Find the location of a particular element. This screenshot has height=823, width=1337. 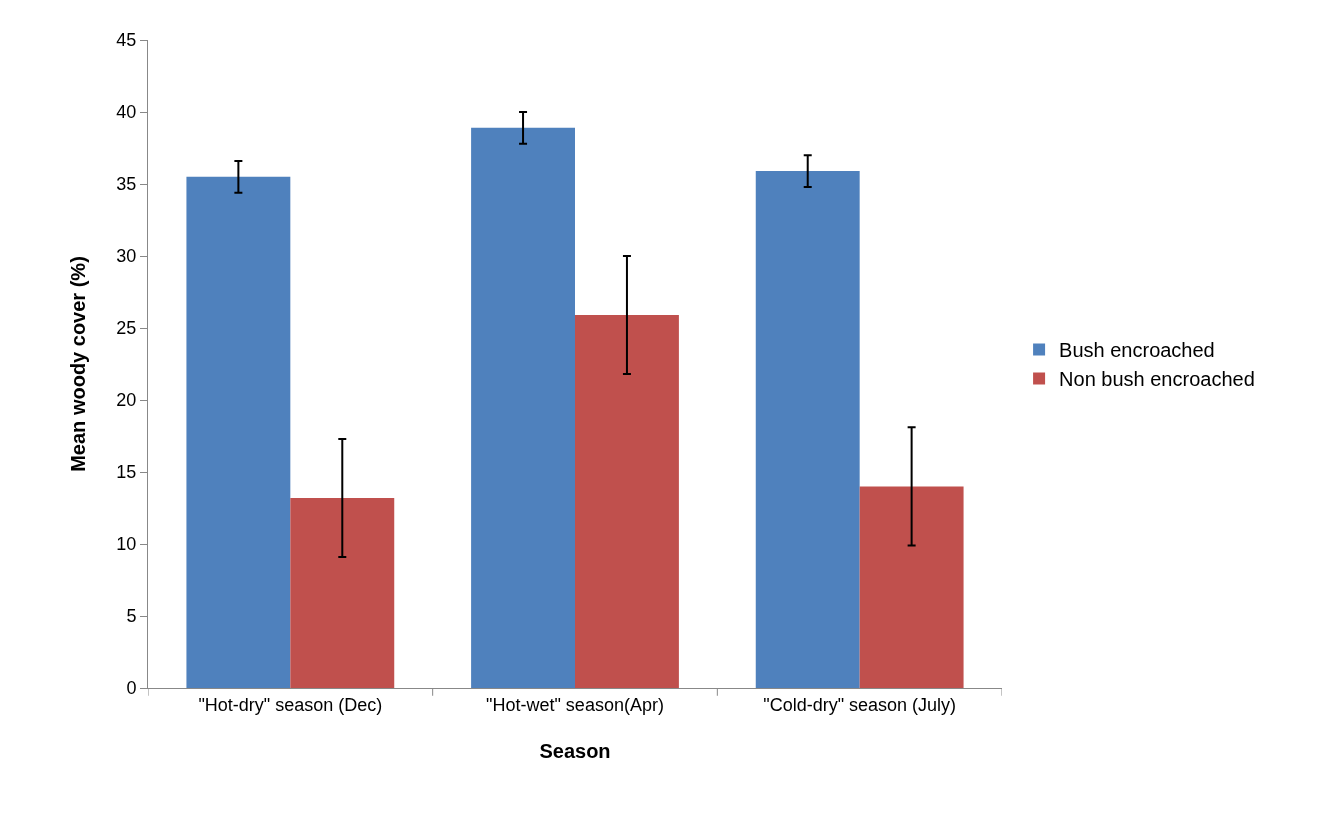

y-tick-label: 25 is located at coordinates (126, 328).